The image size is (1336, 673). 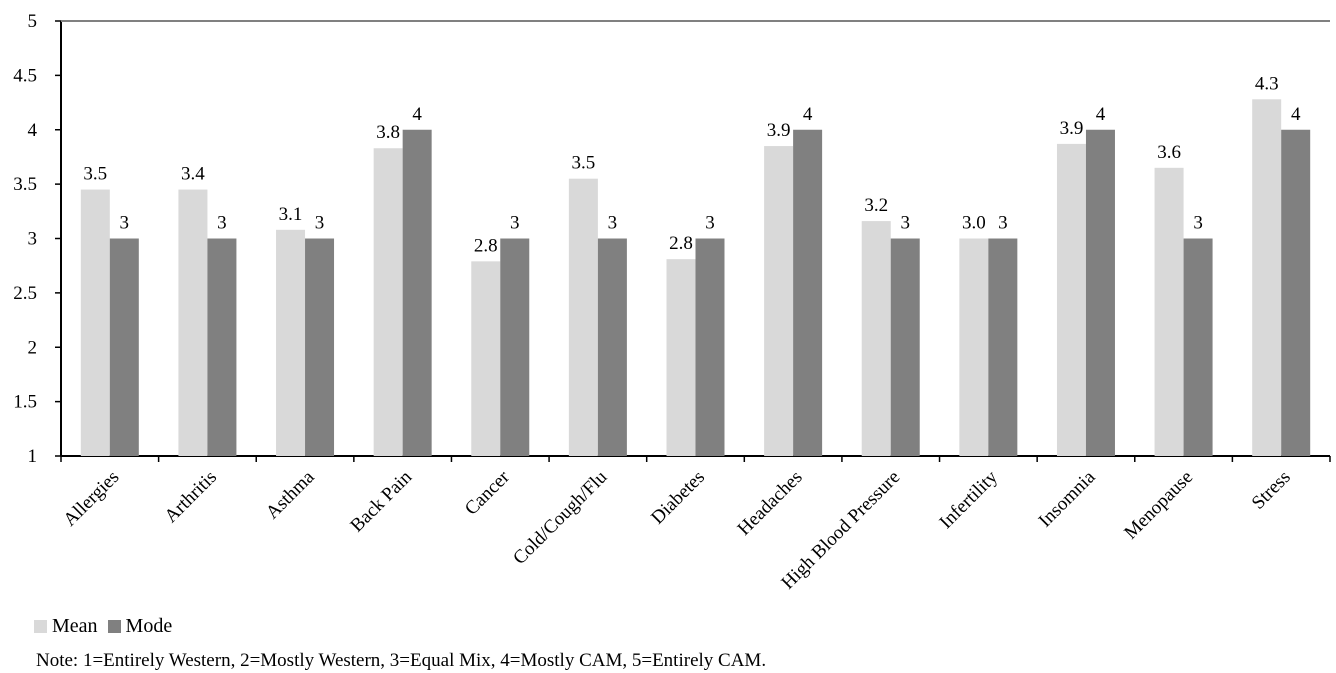 What do you see at coordinates (33, 21) in the screenshot?
I see `y-tick-label: 5` at bounding box center [33, 21].